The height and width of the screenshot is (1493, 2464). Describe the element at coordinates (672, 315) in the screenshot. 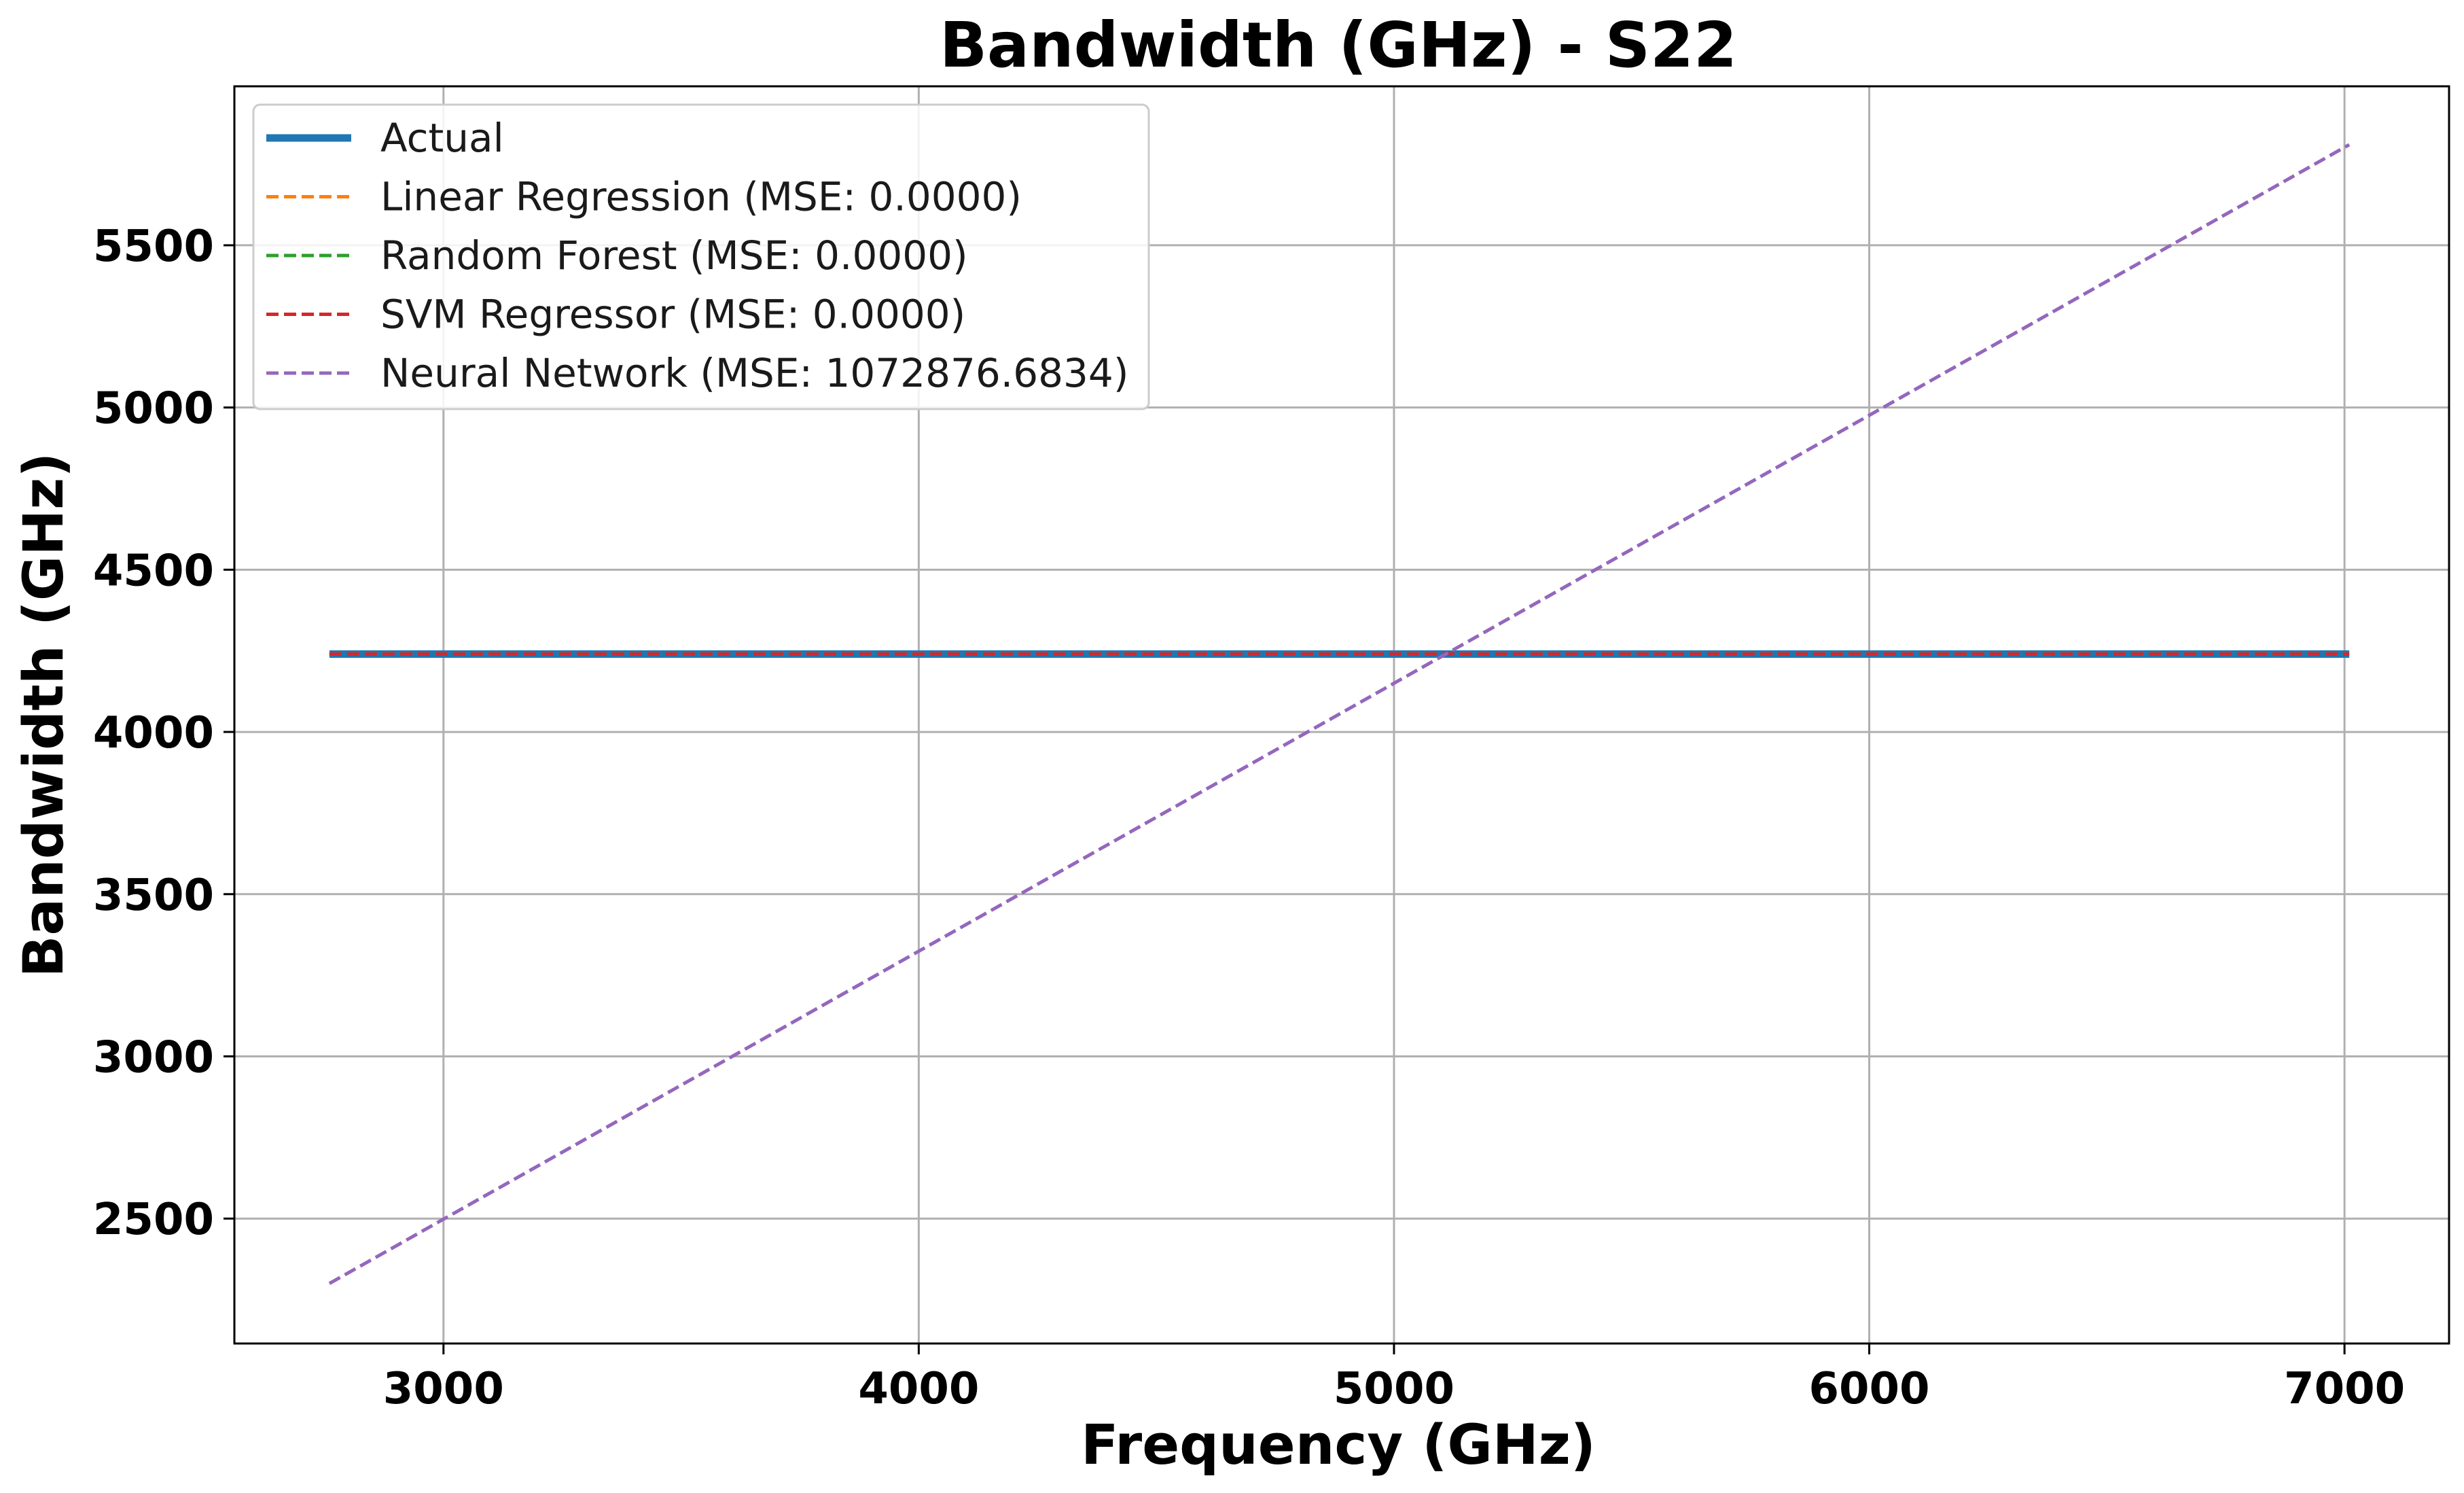

I see `legend-label: SVM Regressor (MSE: 0.0000)` at that location.